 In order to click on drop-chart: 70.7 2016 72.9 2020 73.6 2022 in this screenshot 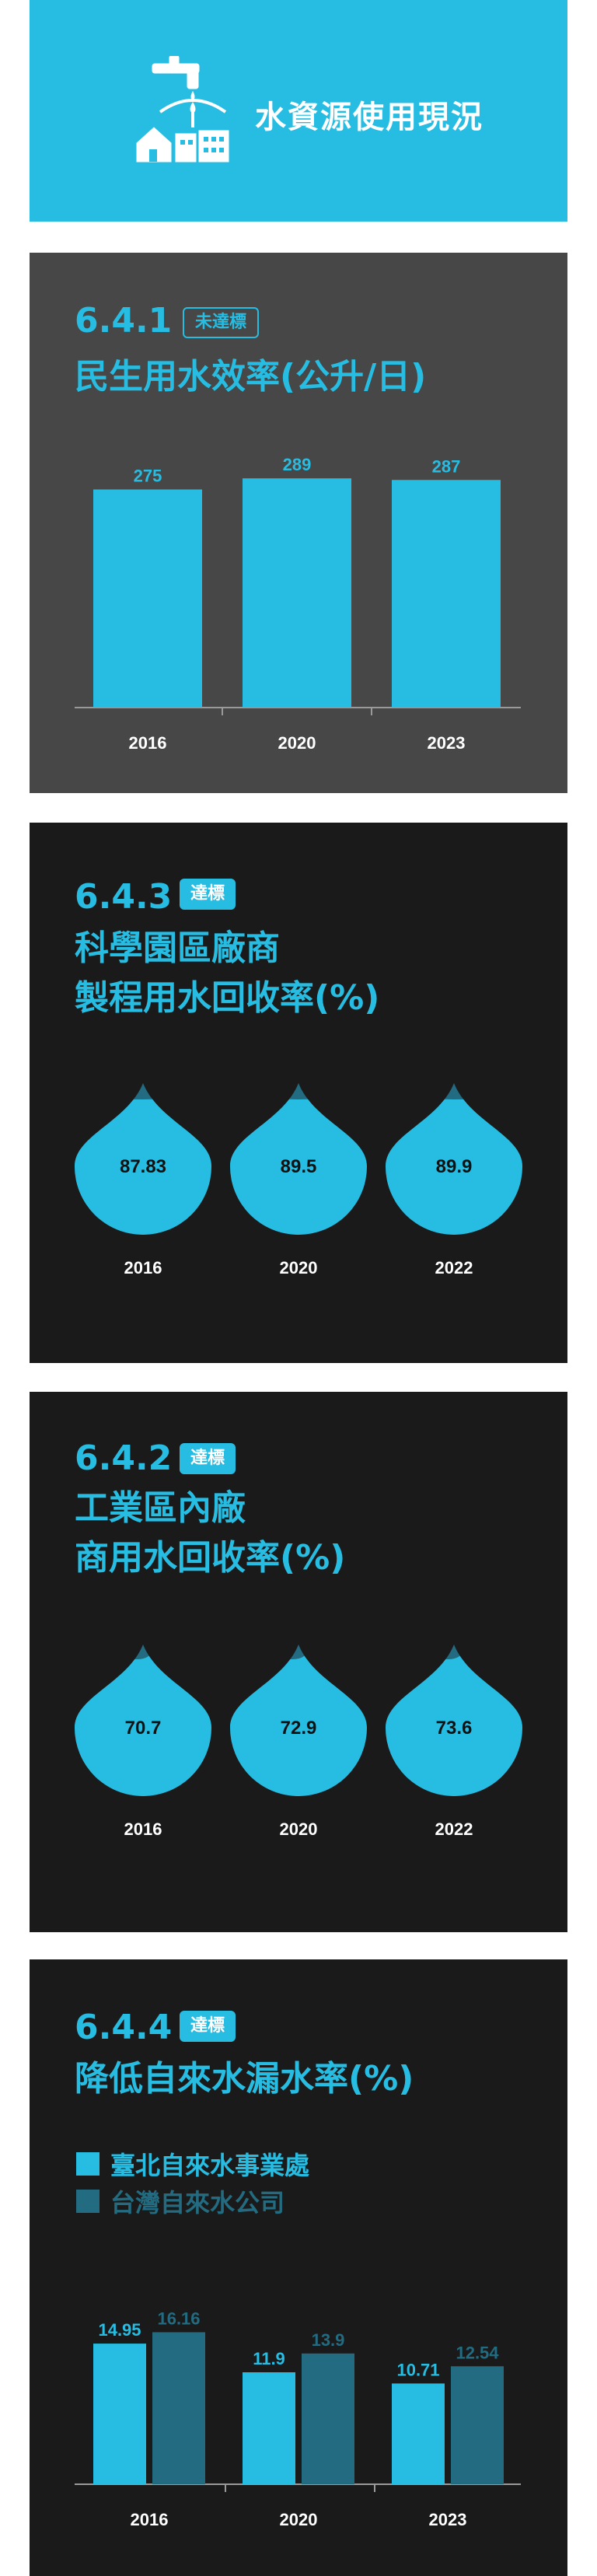, I will do `click(298, 1742)`.